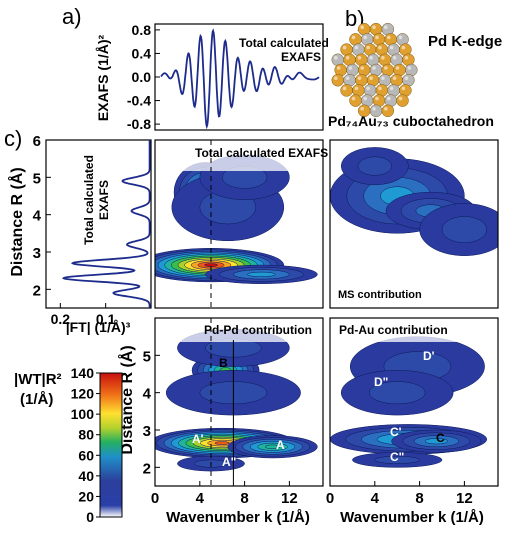  Describe the element at coordinates (375, 498) in the screenshot. I see `g-xtick-label: 4` at that location.